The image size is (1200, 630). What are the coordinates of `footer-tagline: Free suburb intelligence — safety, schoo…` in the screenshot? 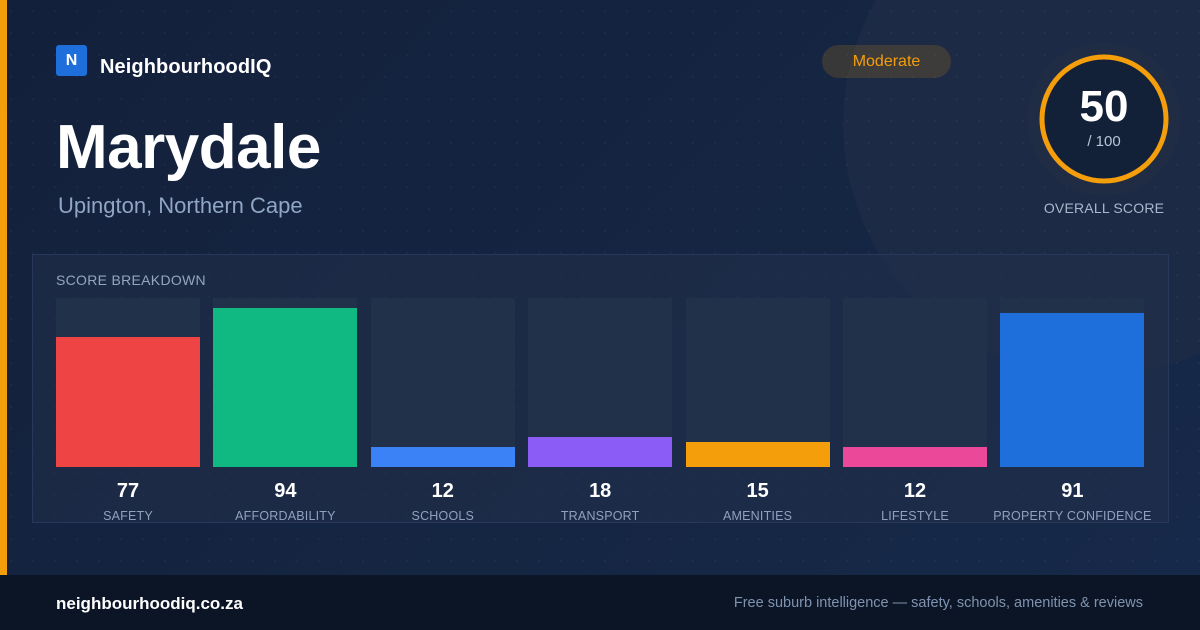 It's located at (938, 603).